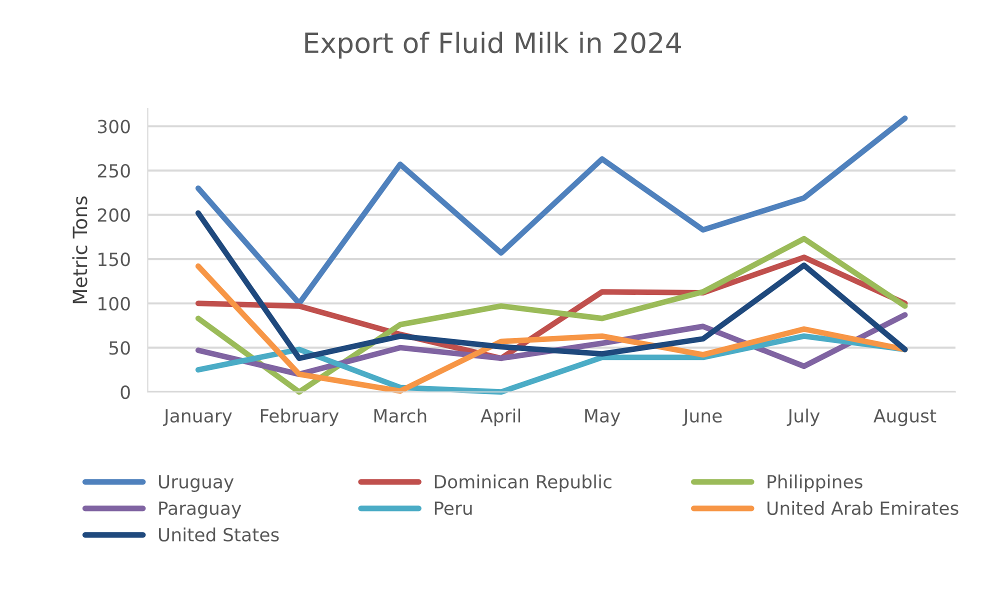  Describe the element at coordinates (863, 508) in the screenshot. I see `legend-label: United Arab Emirates` at that location.